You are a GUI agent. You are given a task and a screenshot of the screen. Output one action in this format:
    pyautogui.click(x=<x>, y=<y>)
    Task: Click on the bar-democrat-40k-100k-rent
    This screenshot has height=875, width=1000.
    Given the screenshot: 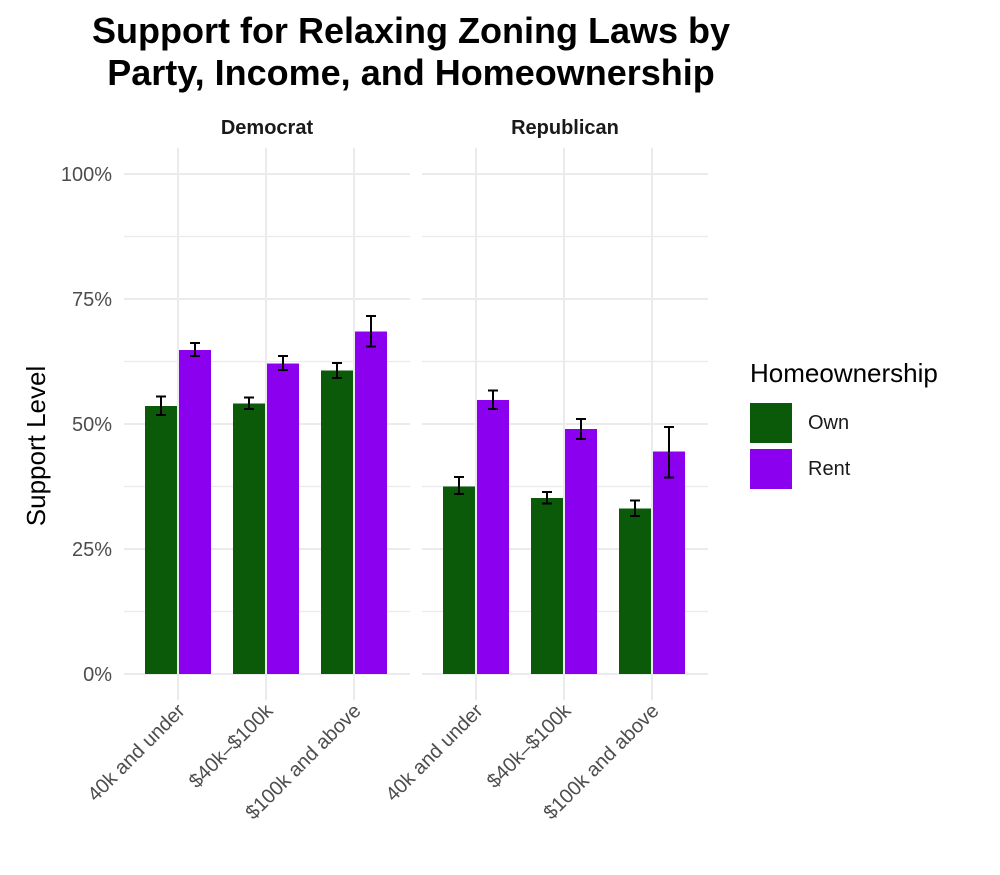 What is the action you would take?
    pyautogui.click(x=283, y=518)
    